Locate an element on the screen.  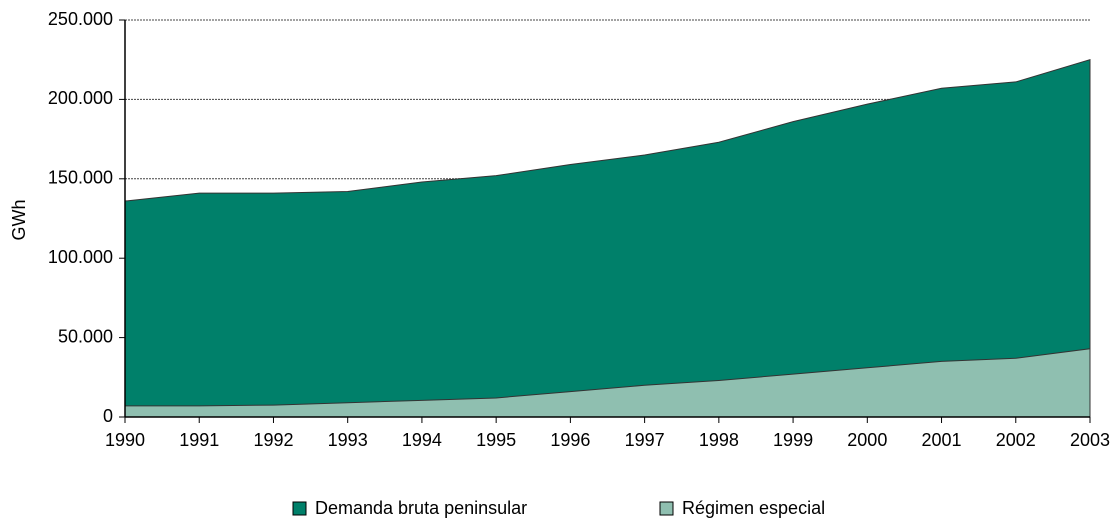
x-tick-label: 1998 is located at coordinates (719, 440).